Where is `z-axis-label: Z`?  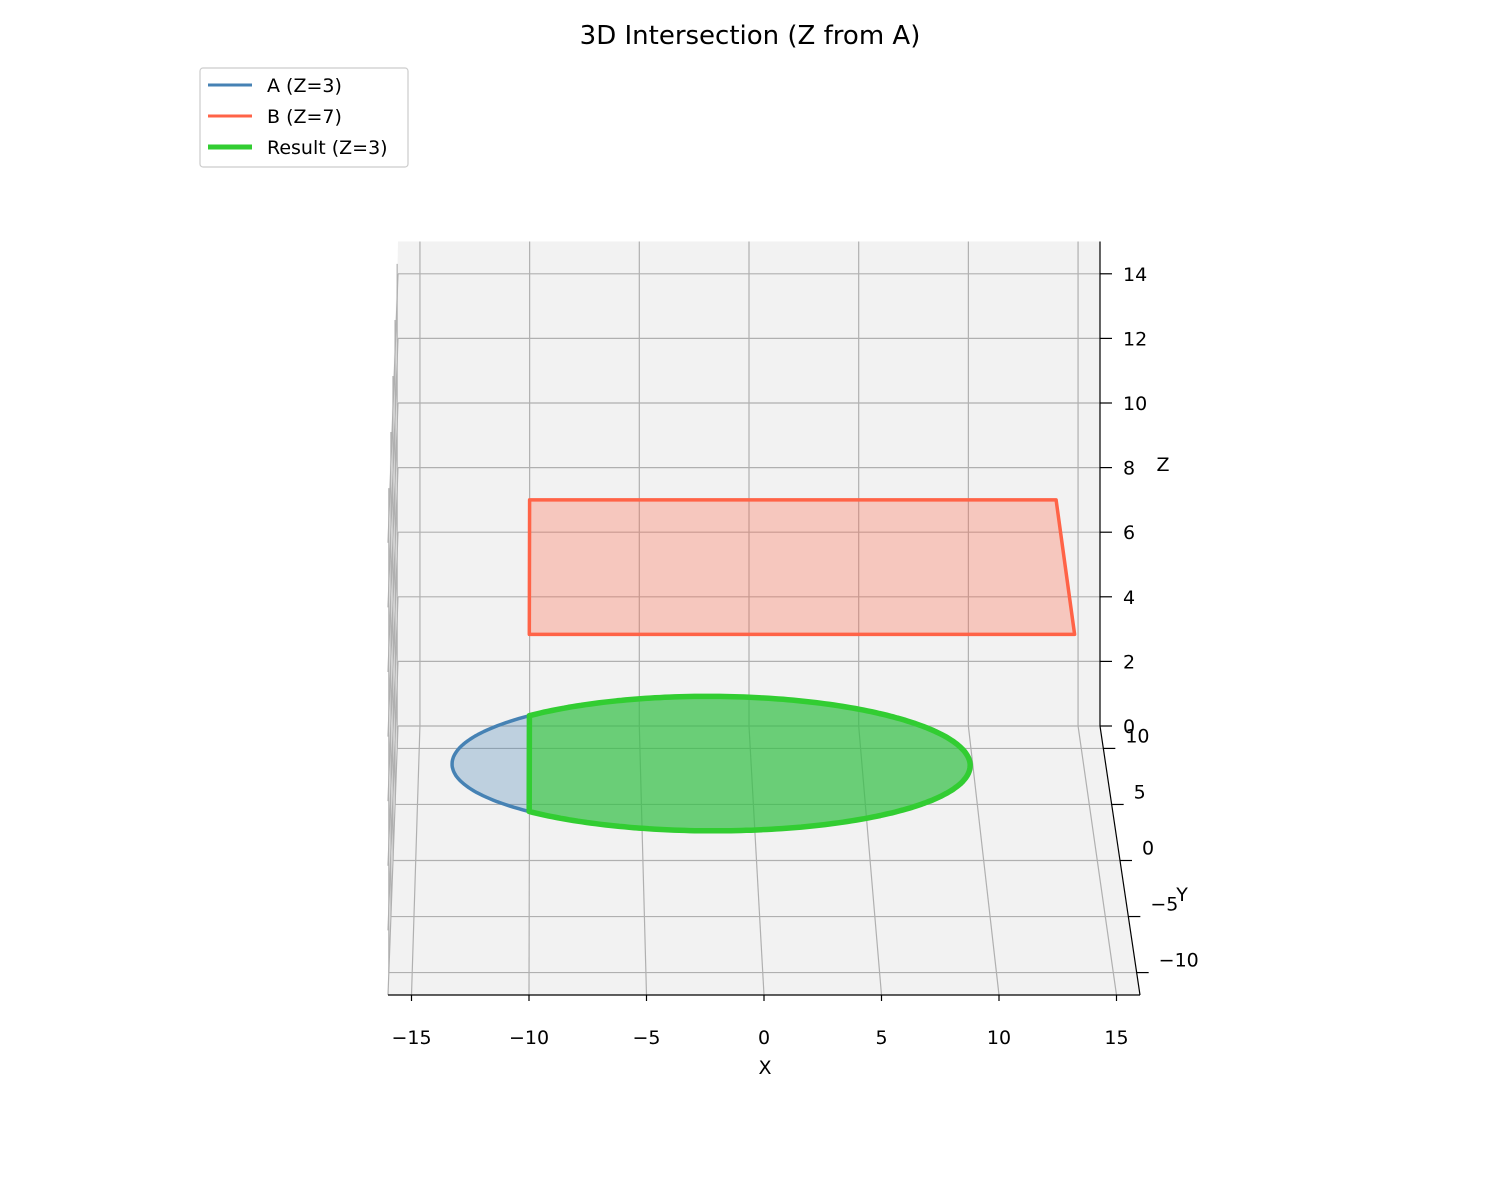
z-axis-label: Z is located at coordinates (1162, 465).